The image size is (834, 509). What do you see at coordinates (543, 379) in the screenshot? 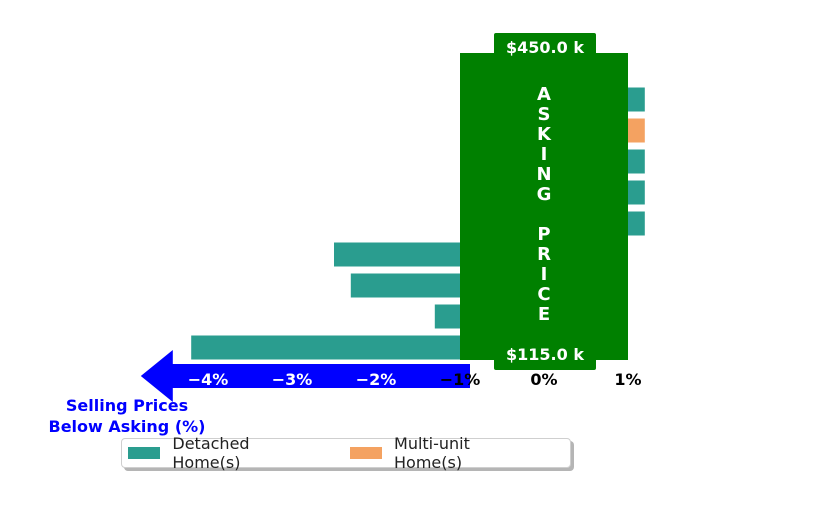
I see `x-tick-label: 0%` at bounding box center [543, 379].